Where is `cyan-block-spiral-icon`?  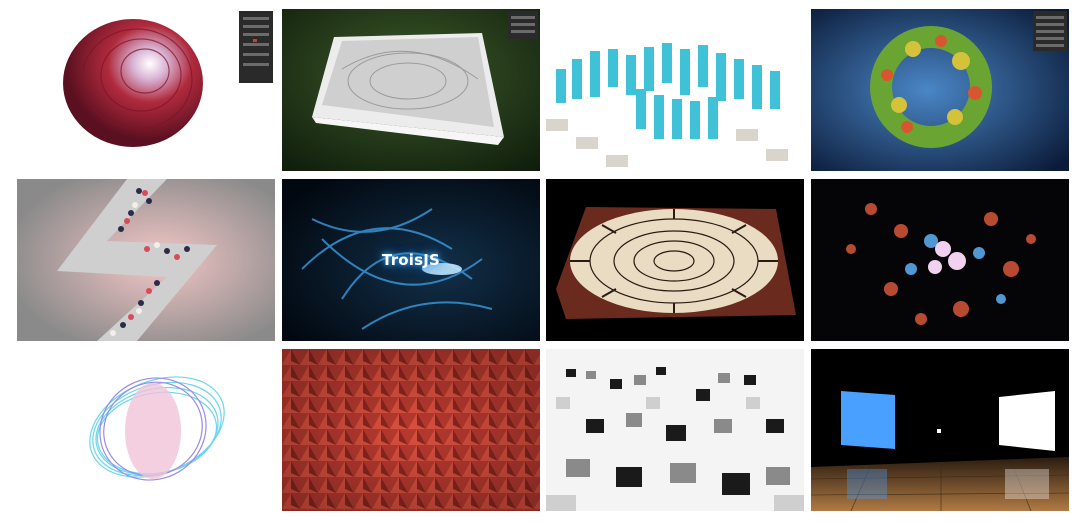
cyan-block-spiral-icon is located at coordinates (675, 90).